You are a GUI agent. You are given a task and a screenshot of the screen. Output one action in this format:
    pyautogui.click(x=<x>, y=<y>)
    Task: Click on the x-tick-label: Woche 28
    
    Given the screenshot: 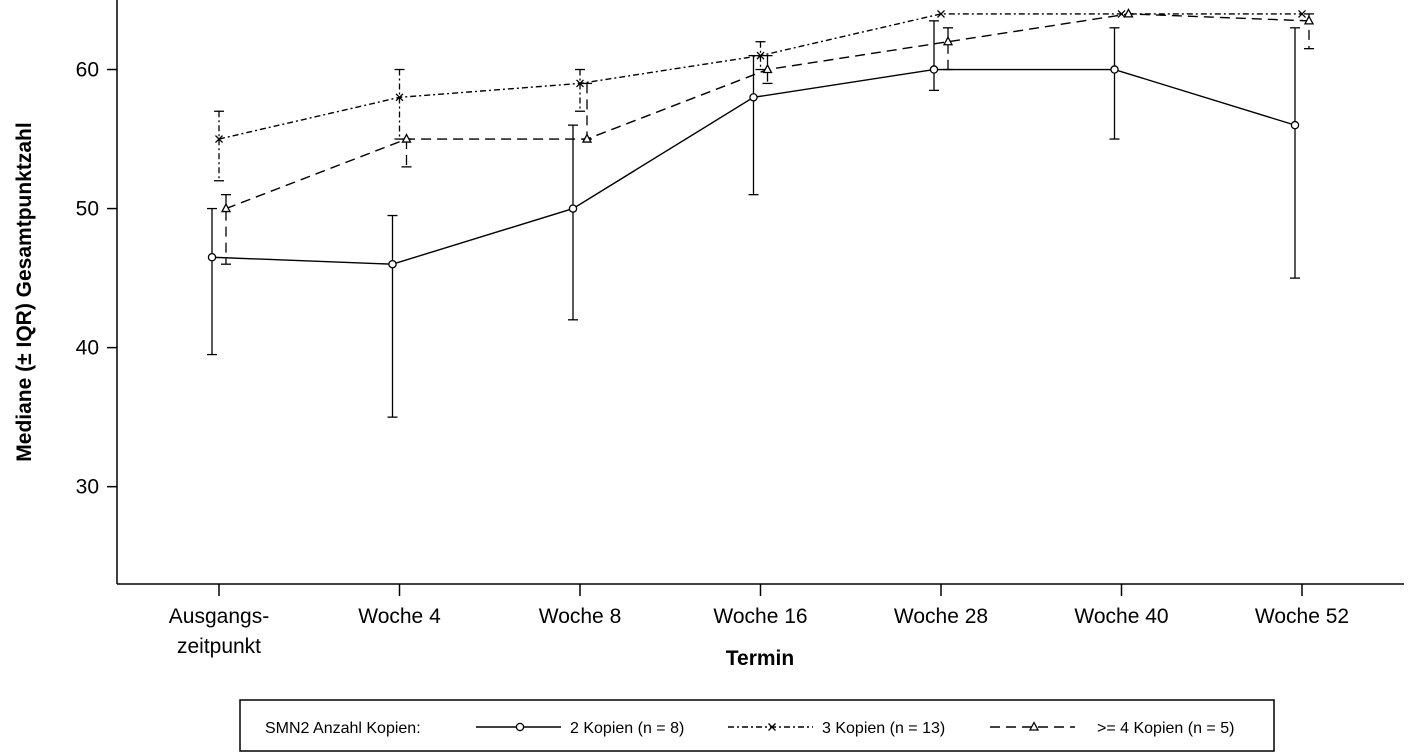 What is the action you would take?
    pyautogui.click(x=941, y=616)
    